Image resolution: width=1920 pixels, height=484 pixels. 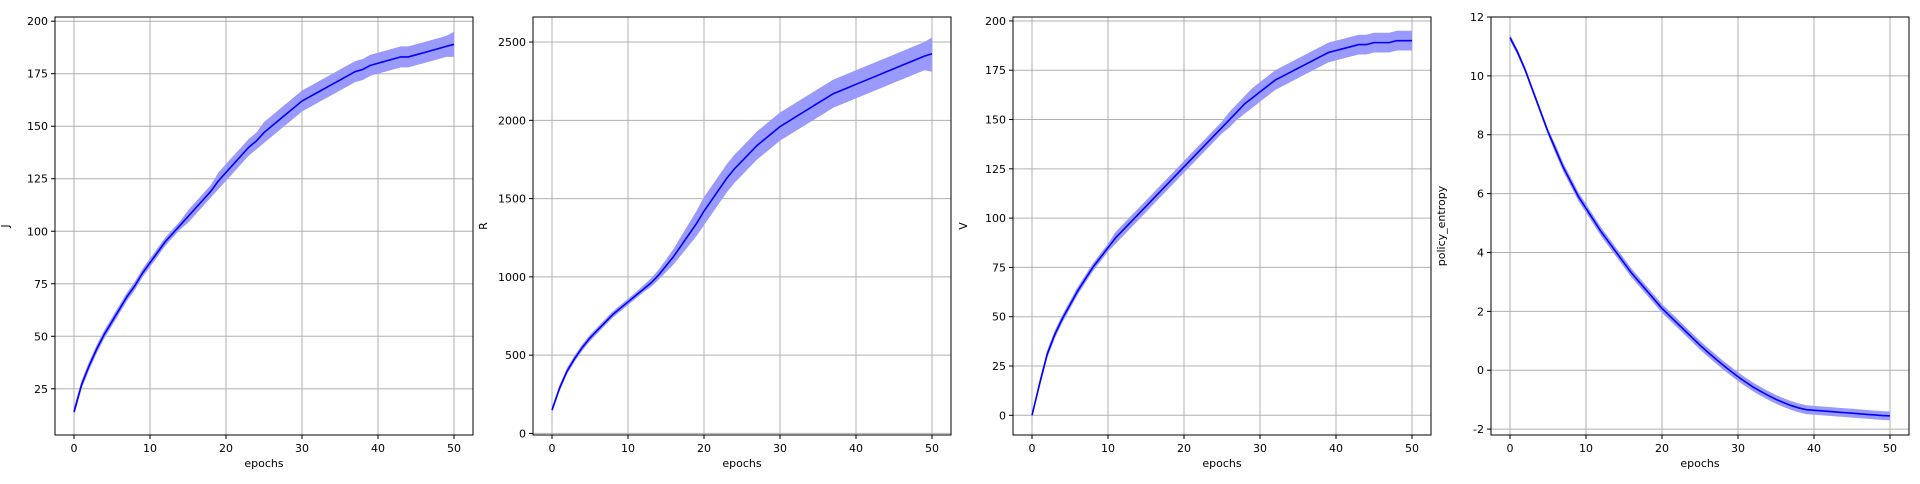 I want to click on y-axis-label: policy_entropy, so click(x=1441, y=225).